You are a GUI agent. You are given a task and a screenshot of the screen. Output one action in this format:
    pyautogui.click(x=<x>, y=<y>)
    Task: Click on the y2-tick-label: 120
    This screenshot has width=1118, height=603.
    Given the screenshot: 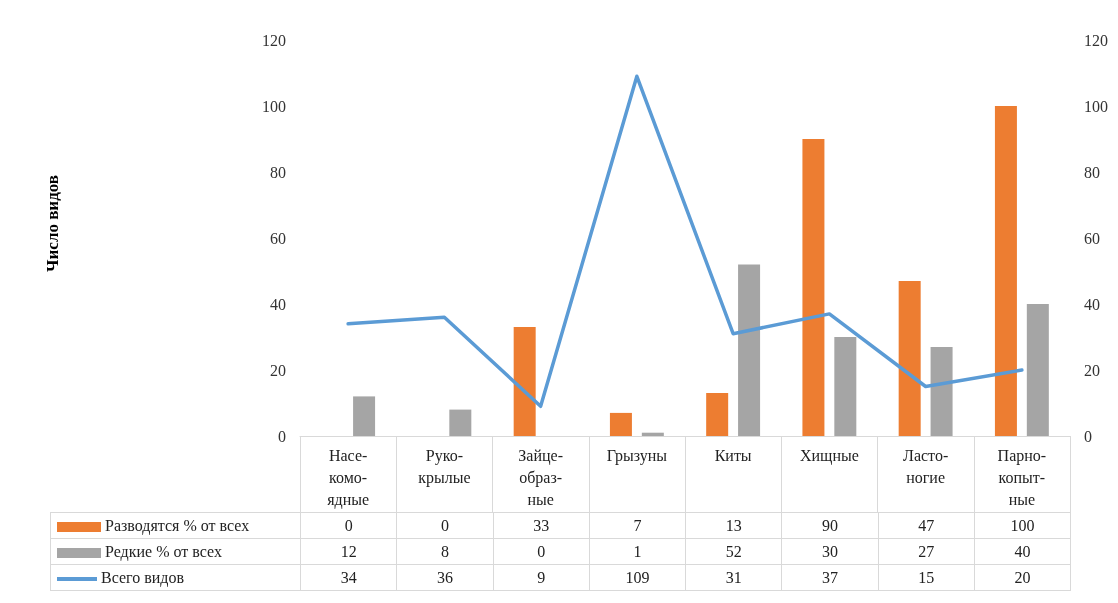 What is the action you would take?
    pyautogui.click(x=1096, y=40)
    